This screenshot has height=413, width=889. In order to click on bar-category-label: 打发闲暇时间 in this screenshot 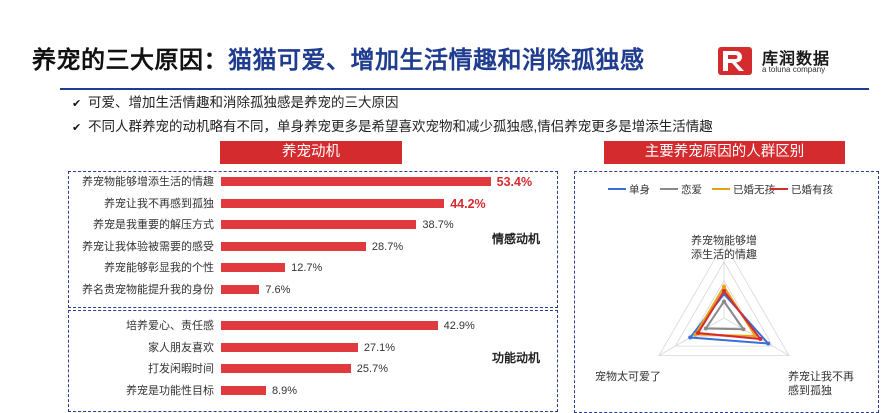, I will do `click(181, 369)`.